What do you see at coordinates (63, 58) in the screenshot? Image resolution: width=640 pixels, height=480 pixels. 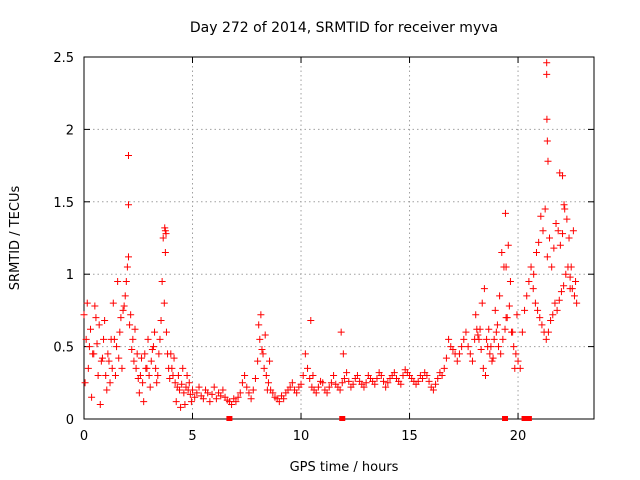 I see `y-tick-label: 2.5` at bounding box center [63, 58].